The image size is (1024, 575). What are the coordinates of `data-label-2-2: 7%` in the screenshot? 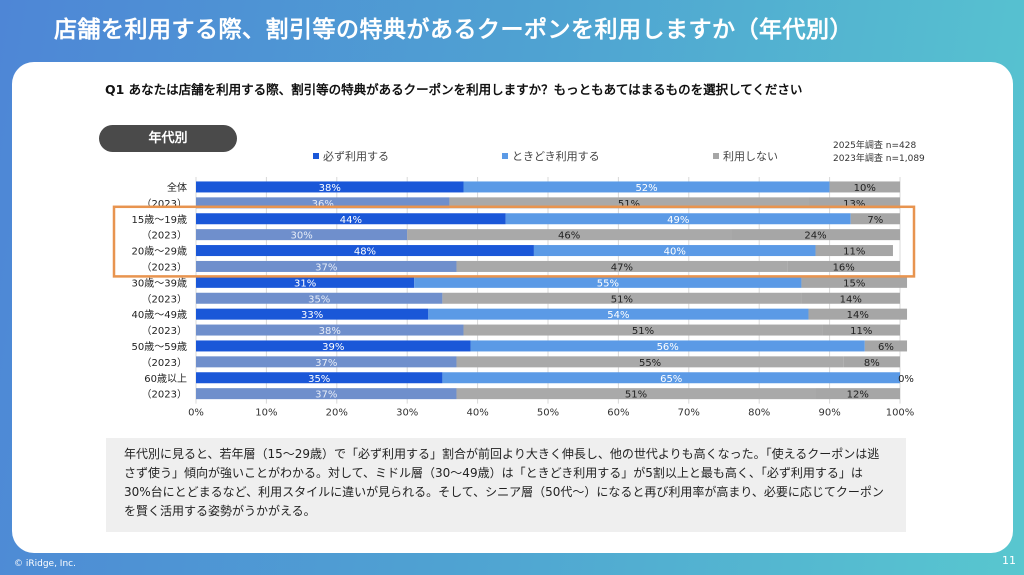 It's located at (875, 220).